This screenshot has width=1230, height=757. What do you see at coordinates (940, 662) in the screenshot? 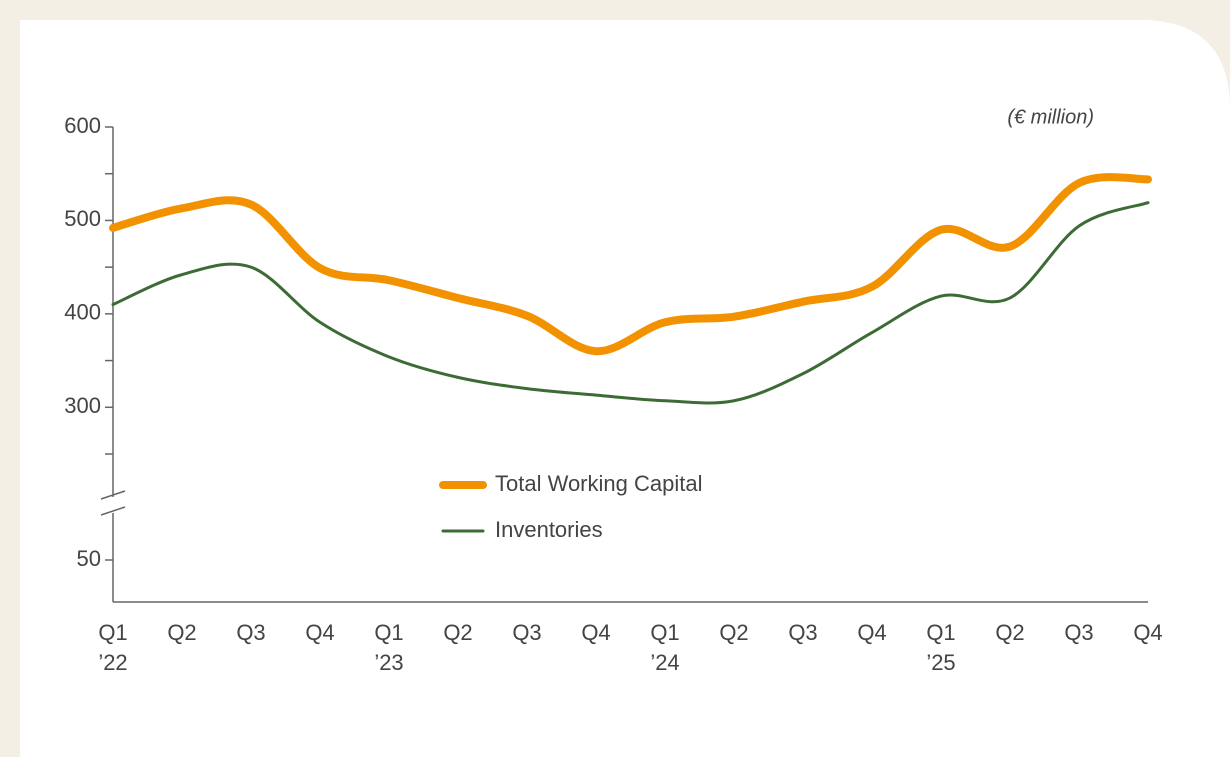
I see `x-tick-label-line: ’25` at bounding box center [940, 662].